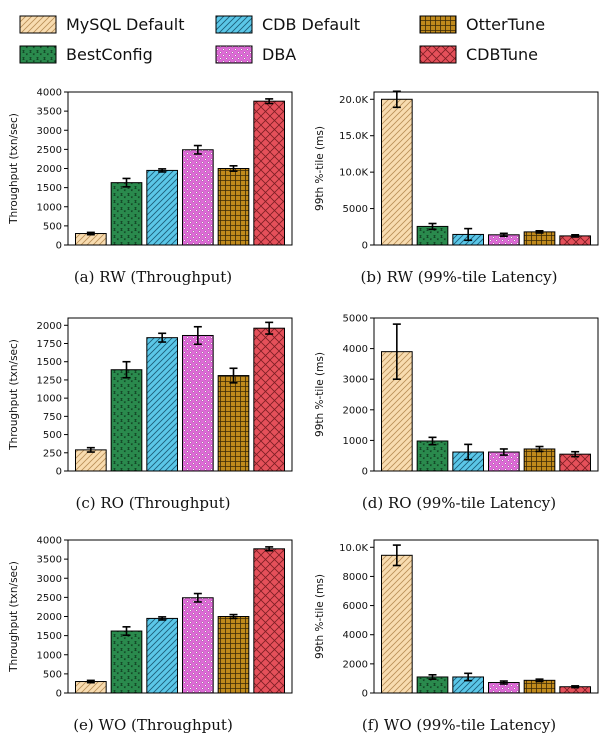 The width and height of the screenshot is (612, 754). I want to click on legend-item: OtterTune, so click(482, 24).